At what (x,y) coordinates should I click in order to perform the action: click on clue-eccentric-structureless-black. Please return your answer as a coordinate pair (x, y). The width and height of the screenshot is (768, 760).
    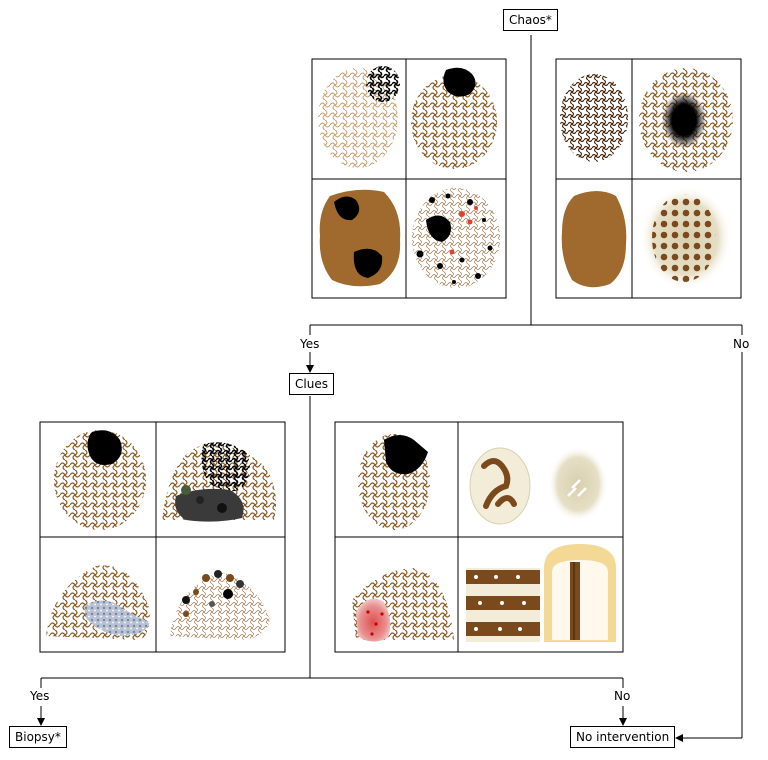
    Looking at the image, I should click on (100, 480).